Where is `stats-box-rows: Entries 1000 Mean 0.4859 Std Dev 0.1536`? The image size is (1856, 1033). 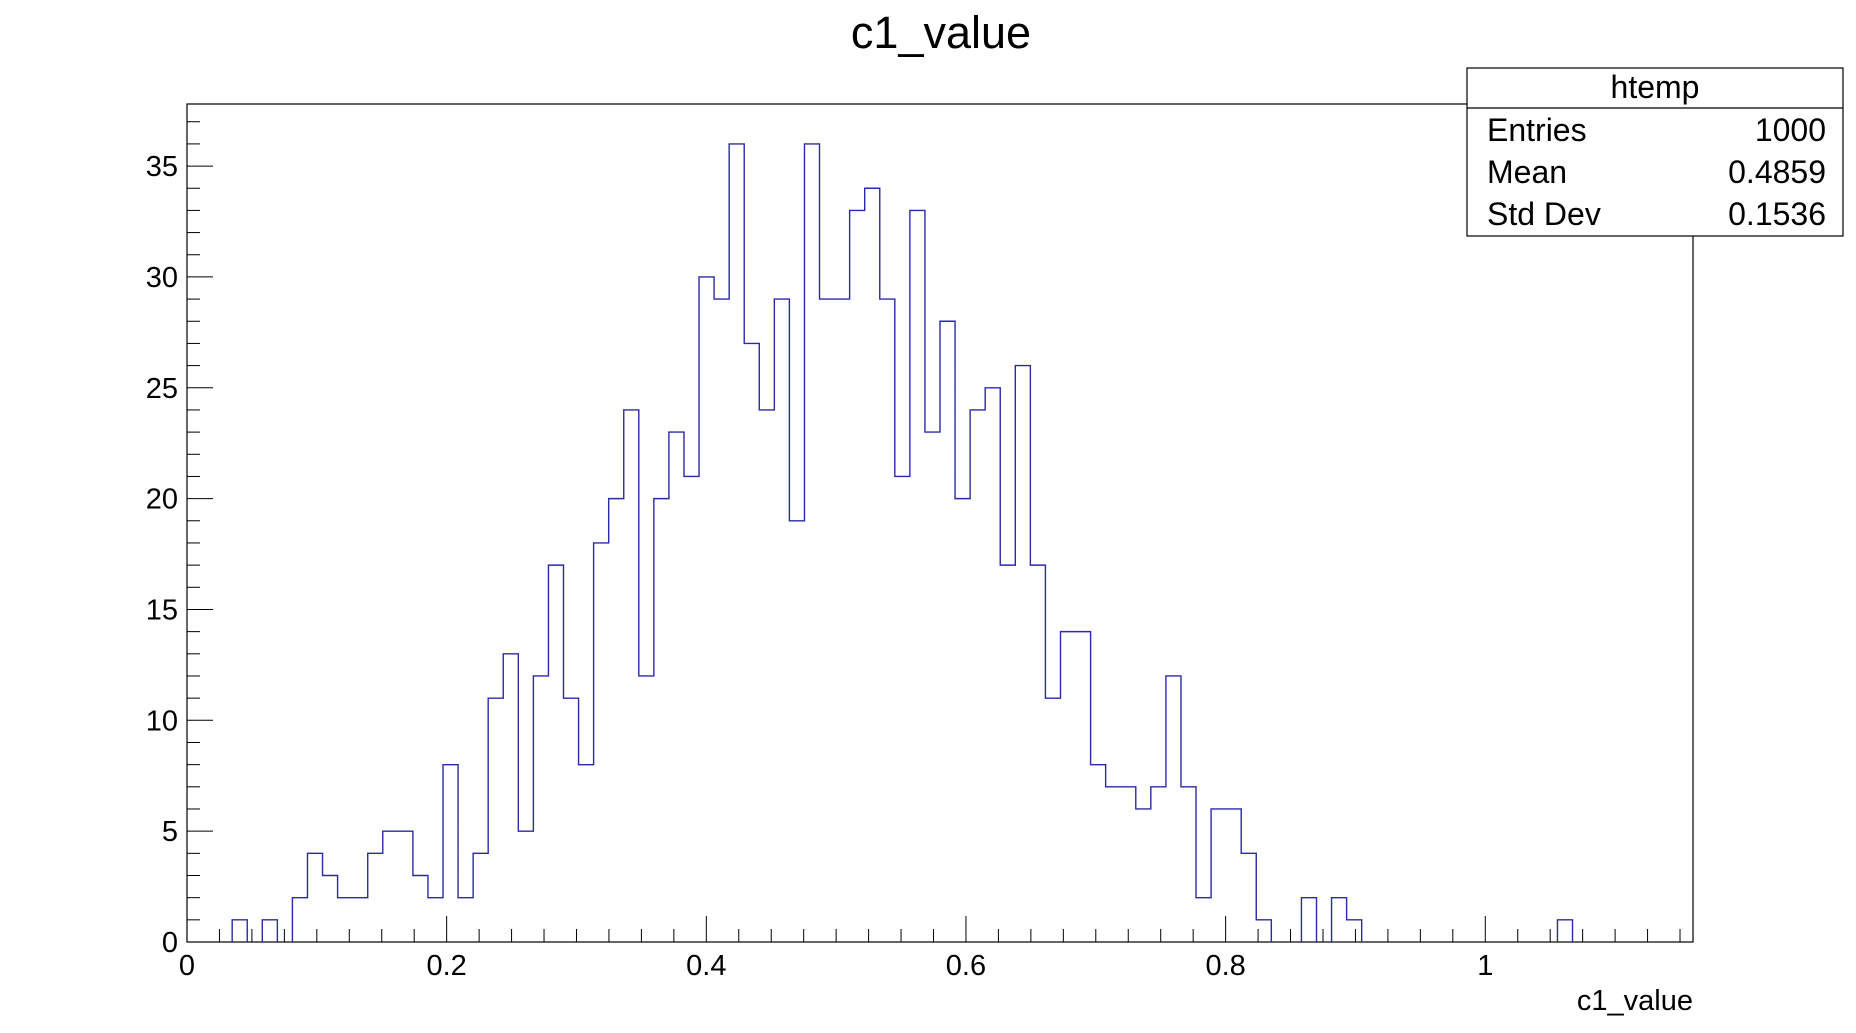 stats-box-rows: Entries 1000 Mean 0.4859 Std Dev 0.1536 is located at coordinates (1656, 172).